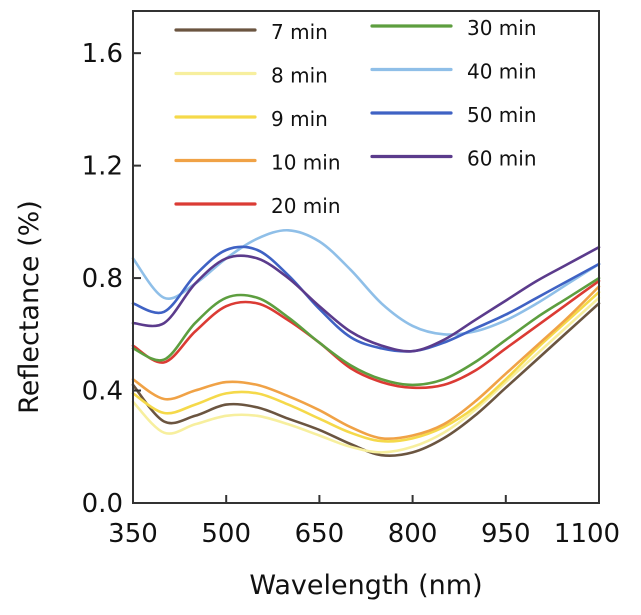 The width and height of the screenshot is (641, 615). I want to click on y-tick-label: 1.2, so click(102, 167).